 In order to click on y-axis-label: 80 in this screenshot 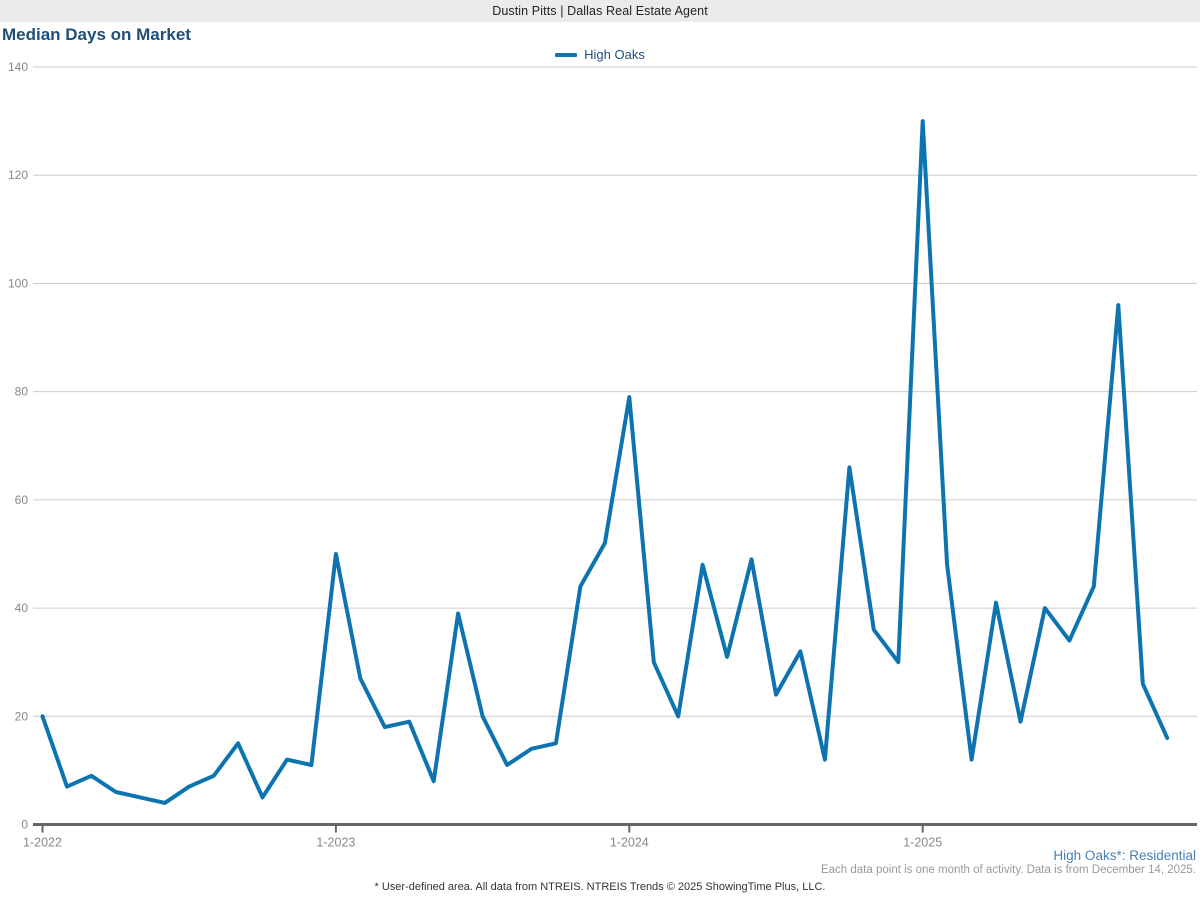, I will do `click(22, 392)`.